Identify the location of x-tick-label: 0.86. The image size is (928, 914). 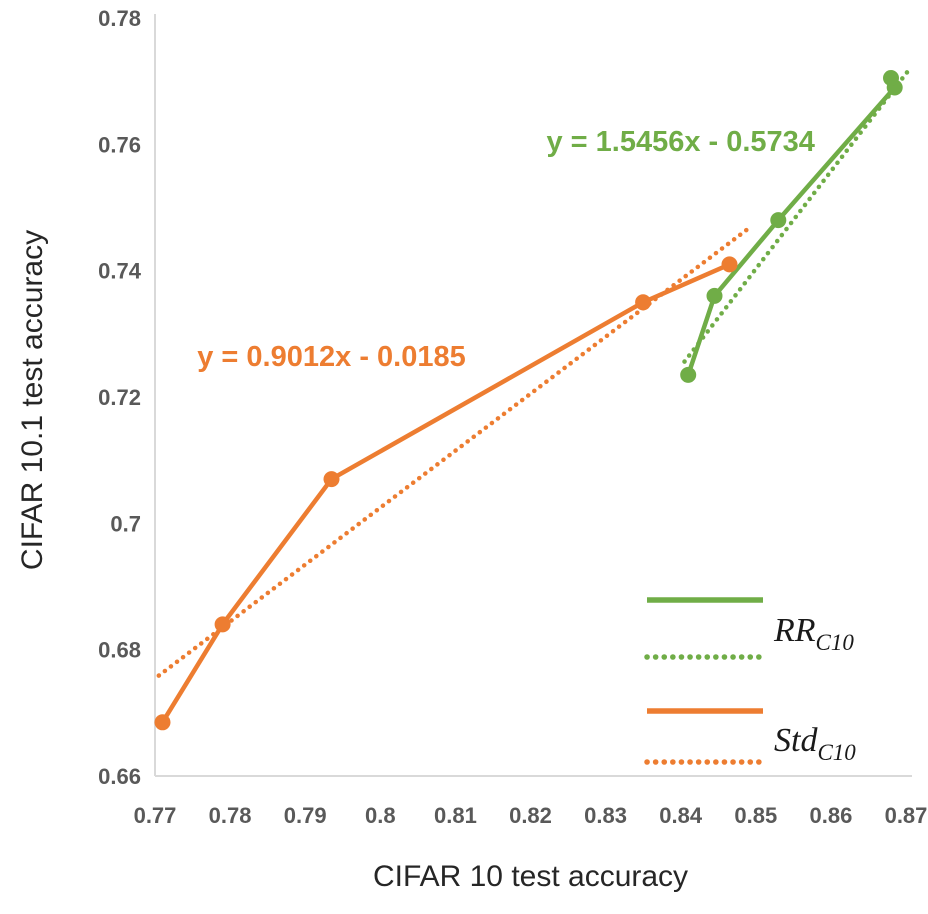
(830, 815).